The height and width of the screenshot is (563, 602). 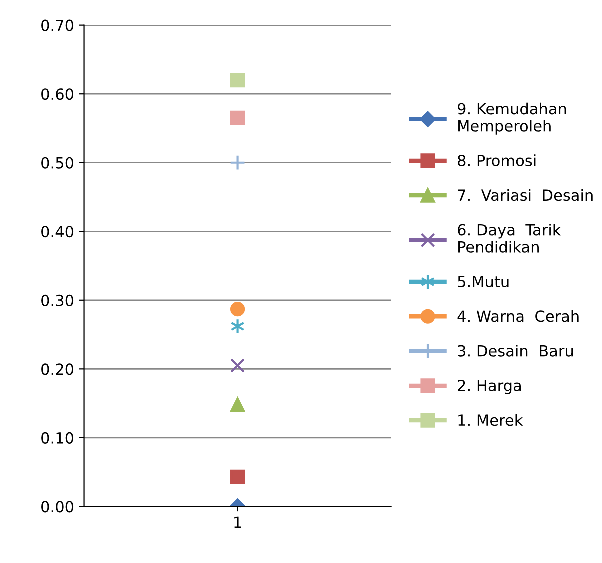 What do you see at coordinates (58, 26) in the screenshot?
I see `y-tick-label: 0.70` at bounding box center [58, 26].